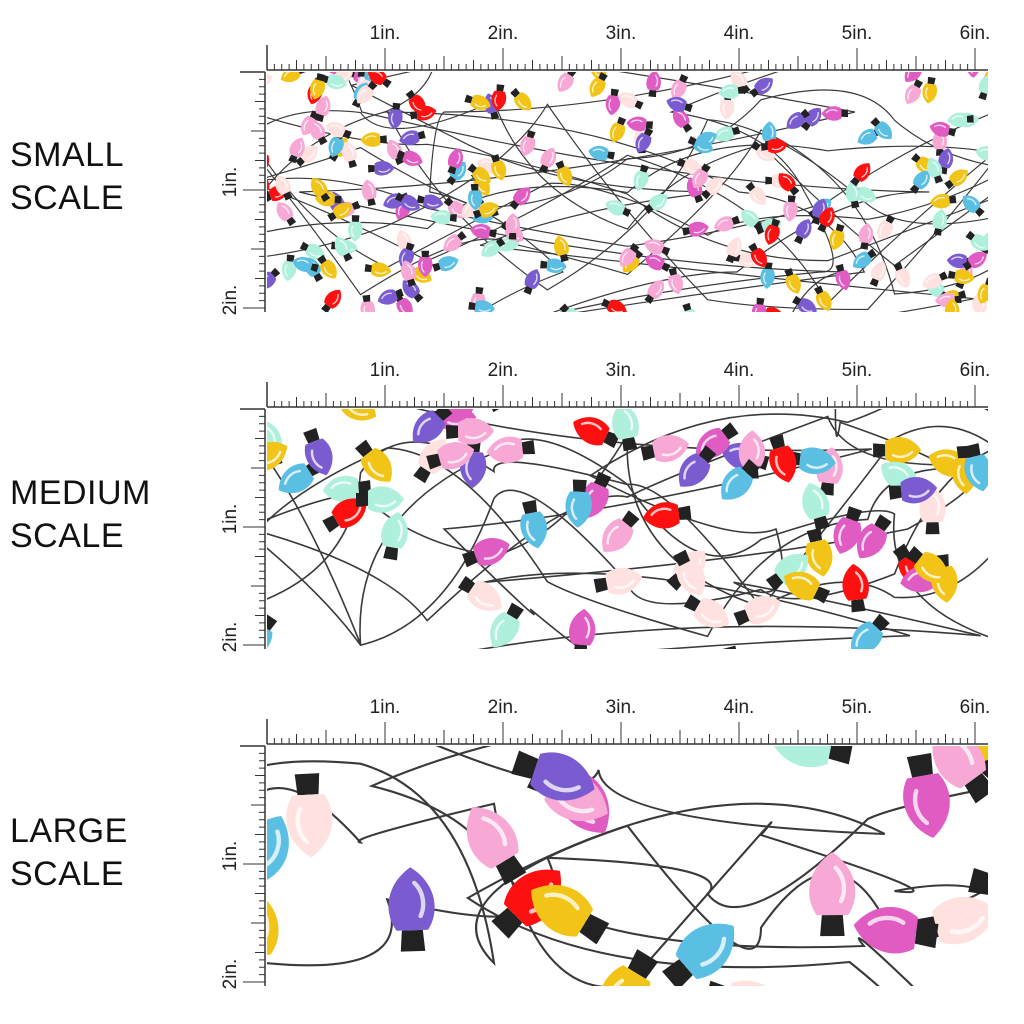 The image size is (1024, 1024). I want to click on ruler-h-label: 1in., so click(385, 707).